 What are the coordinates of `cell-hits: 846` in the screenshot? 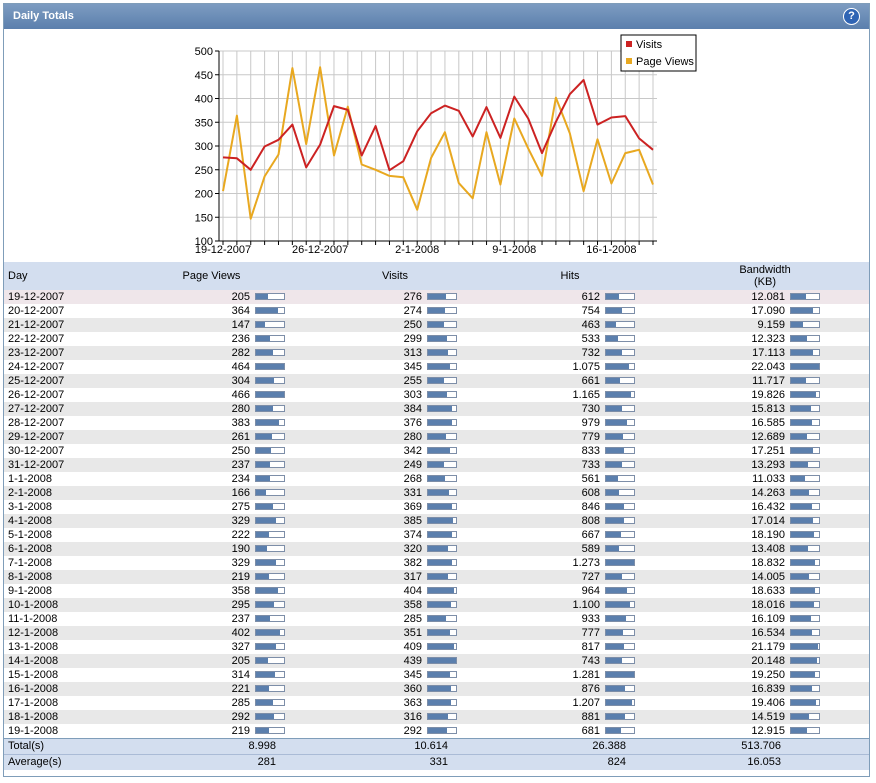 It's located at (570, 507).